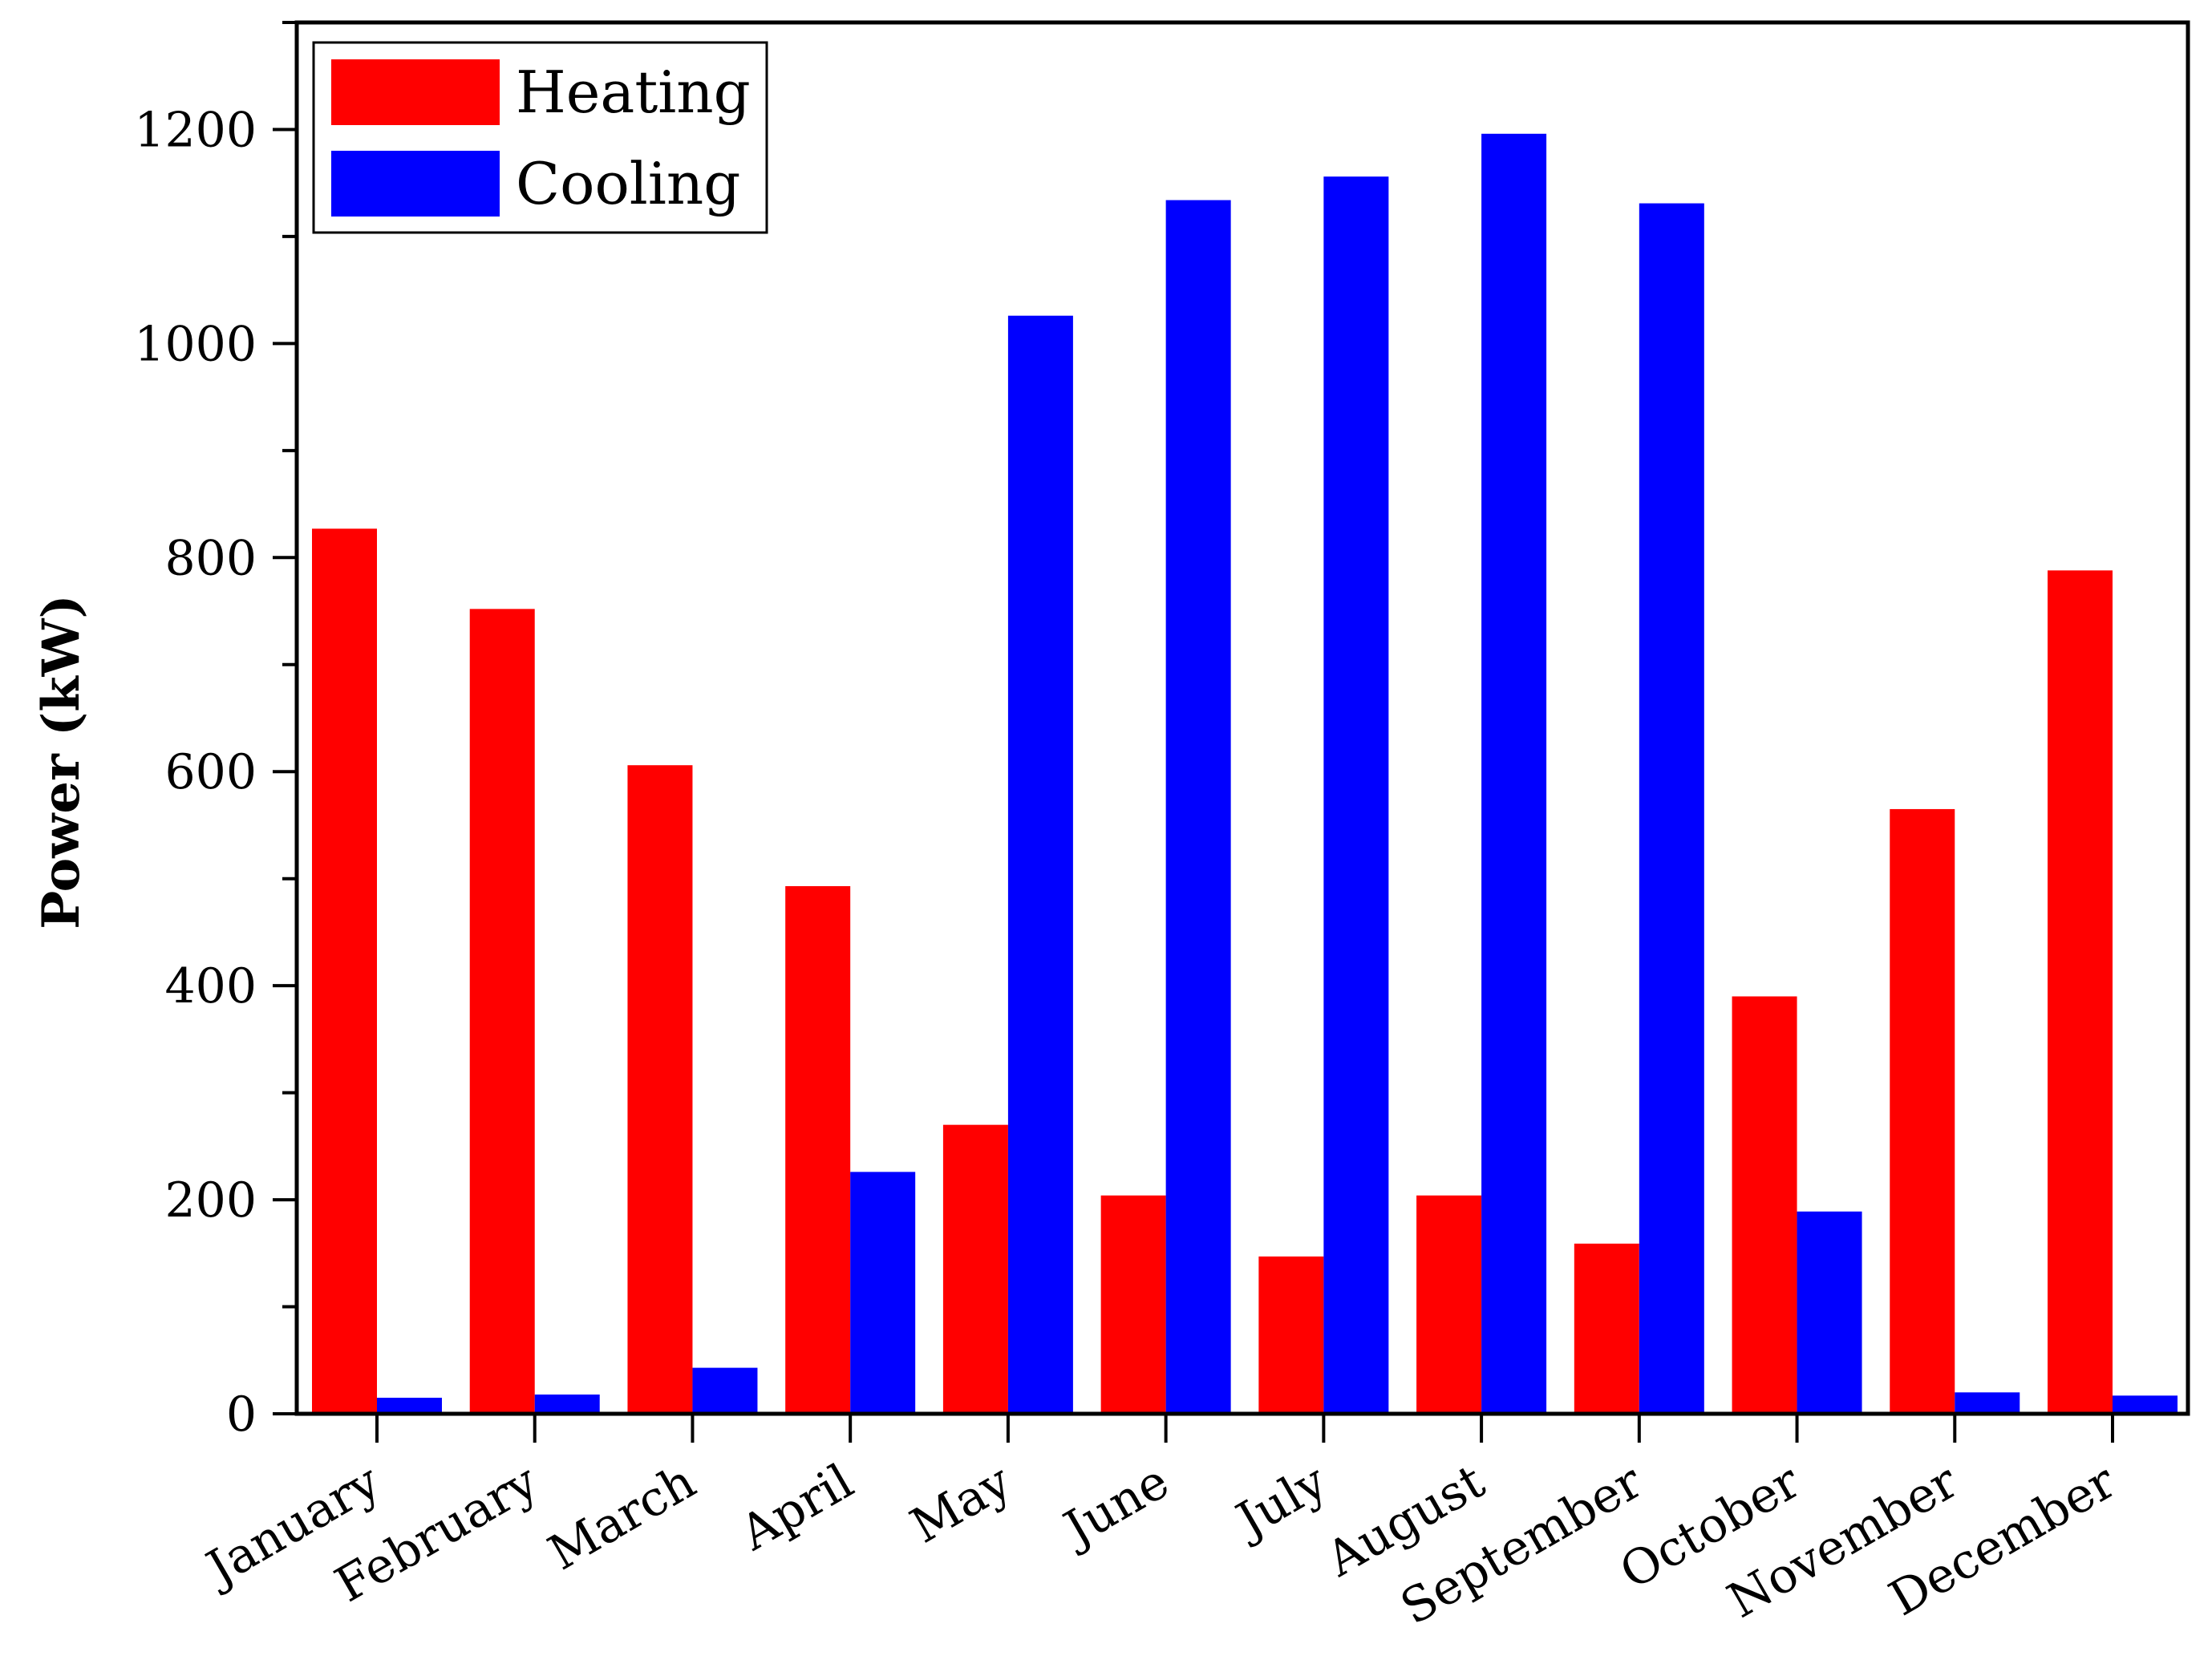  Describe the element at coordinates (2145, 1404) in the screenshot. I see `bar-cooling-december` at that location.